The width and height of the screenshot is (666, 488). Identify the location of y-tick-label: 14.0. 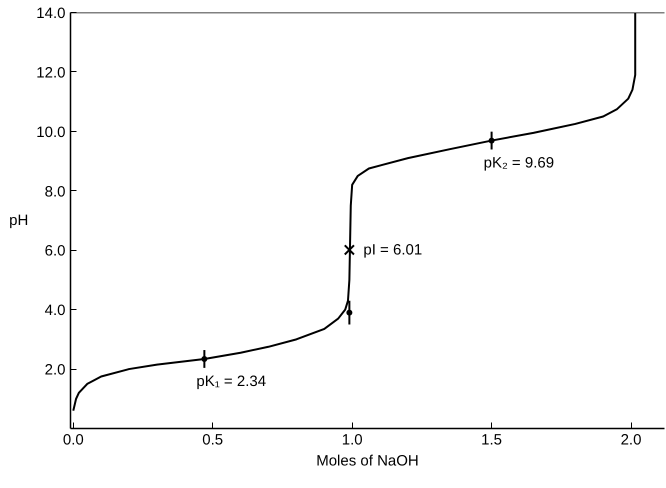
(51, 13).